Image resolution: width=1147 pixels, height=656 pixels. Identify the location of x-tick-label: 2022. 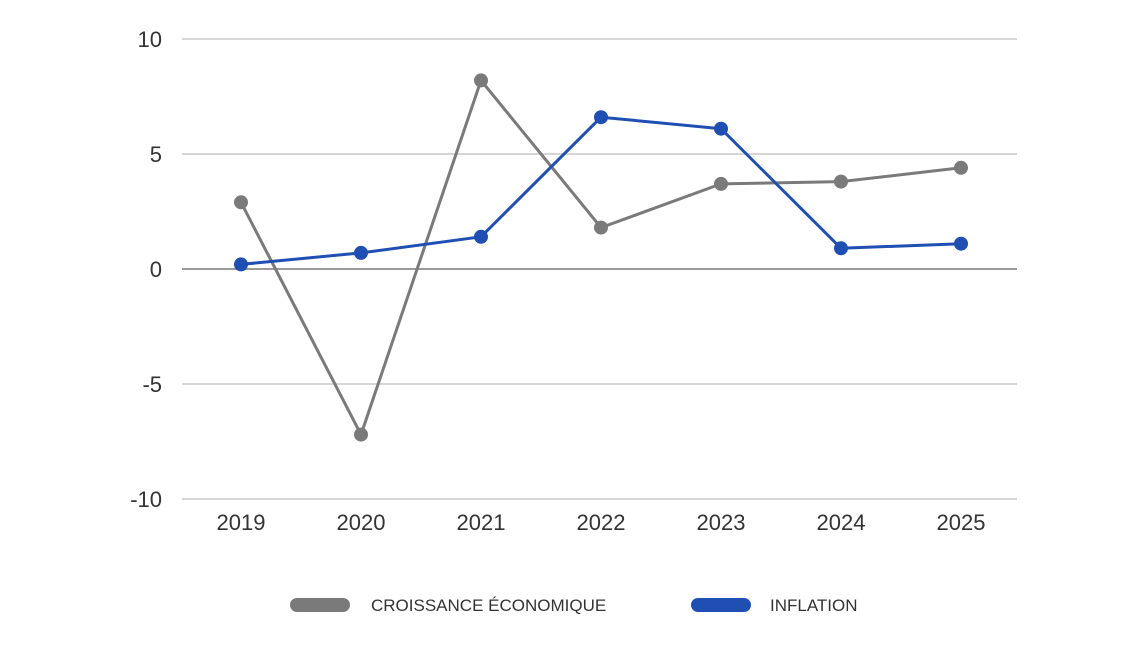
(601, 522).